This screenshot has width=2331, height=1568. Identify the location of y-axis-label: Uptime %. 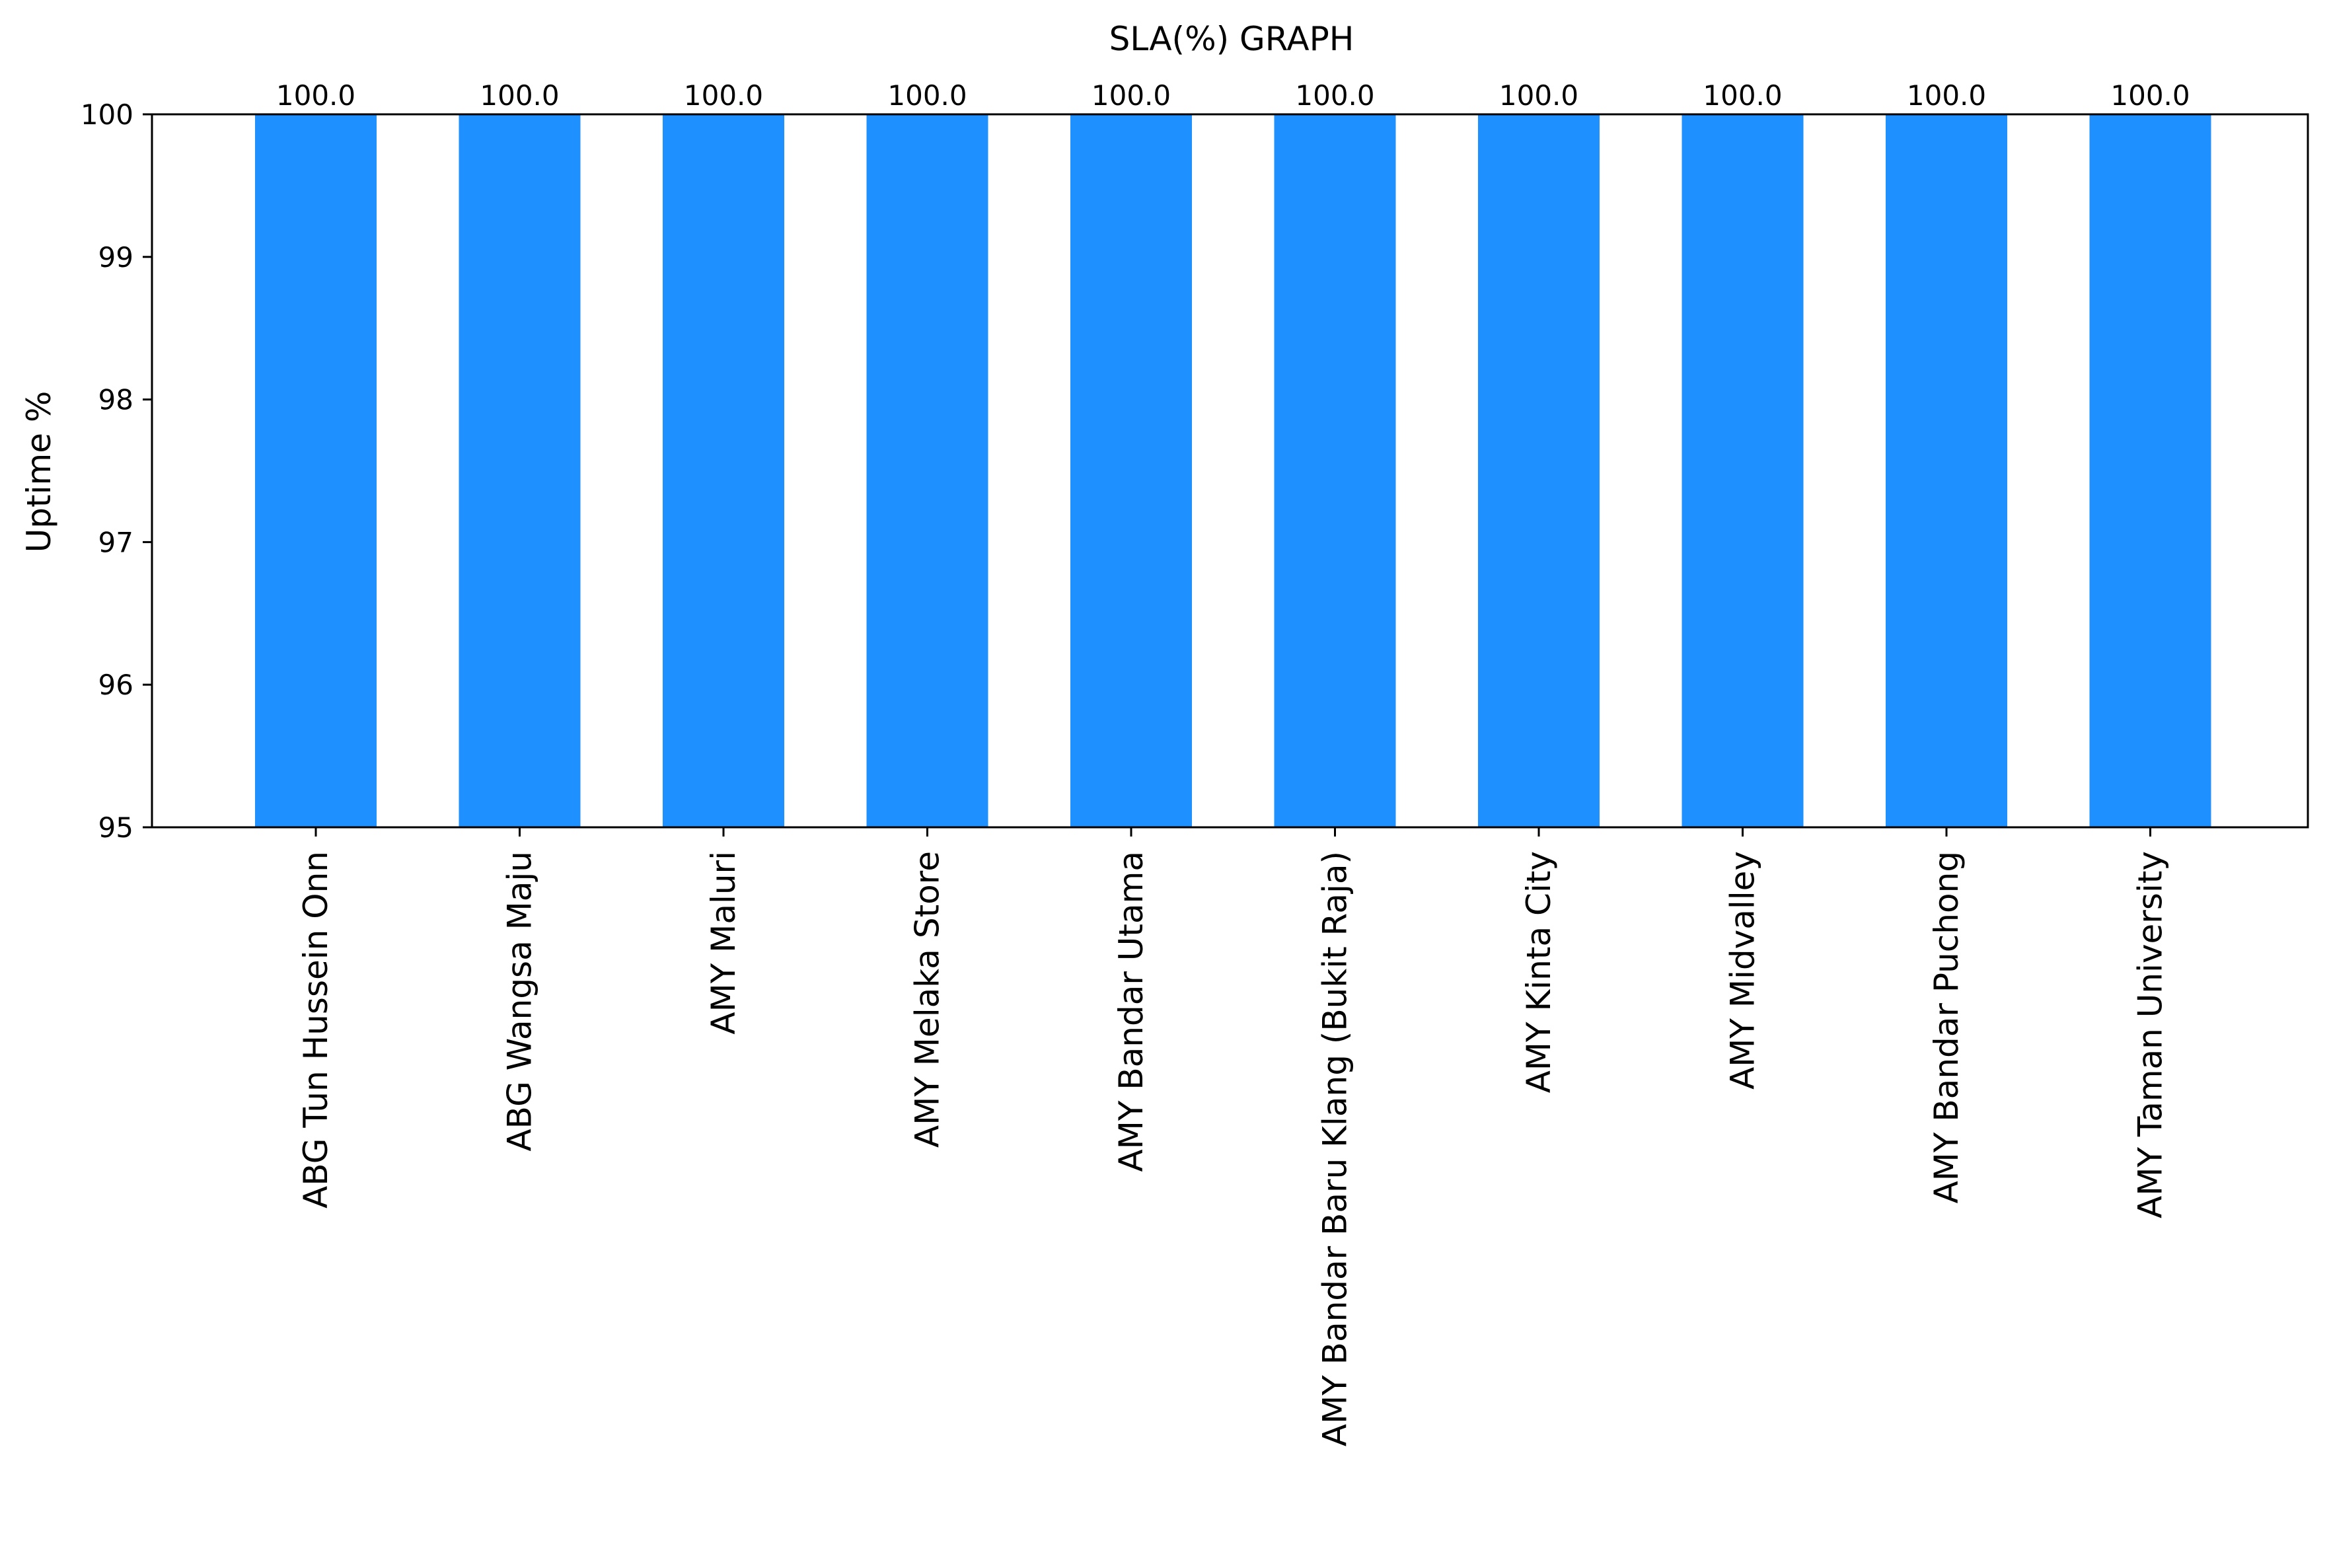
(39, 472).